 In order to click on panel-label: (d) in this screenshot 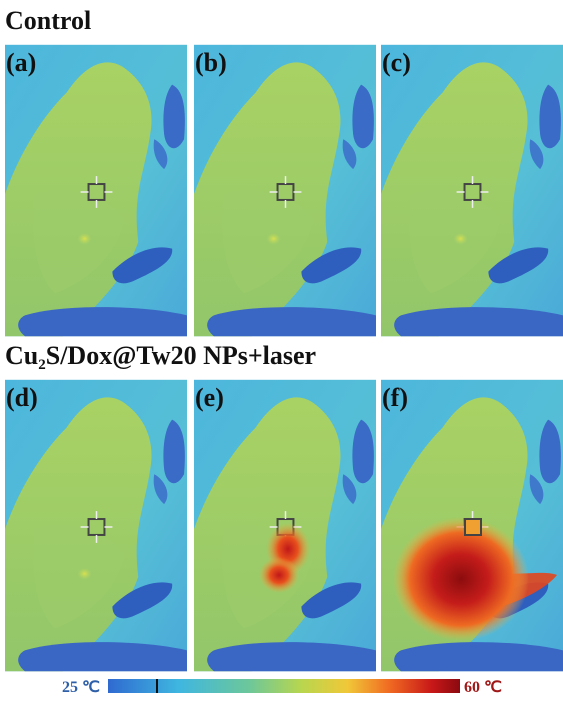, I will do `click(22, 397)`.